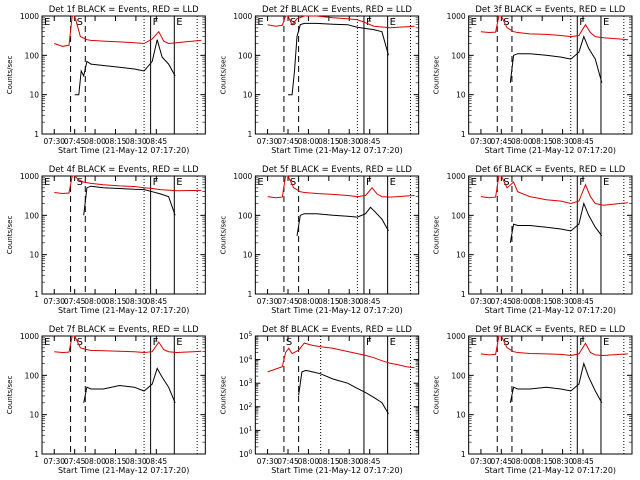 The image size is (640, 480). Describe the element at coordinates (251, 452) in the screenshot. I see `y-tick-exponent: 0` at that location.